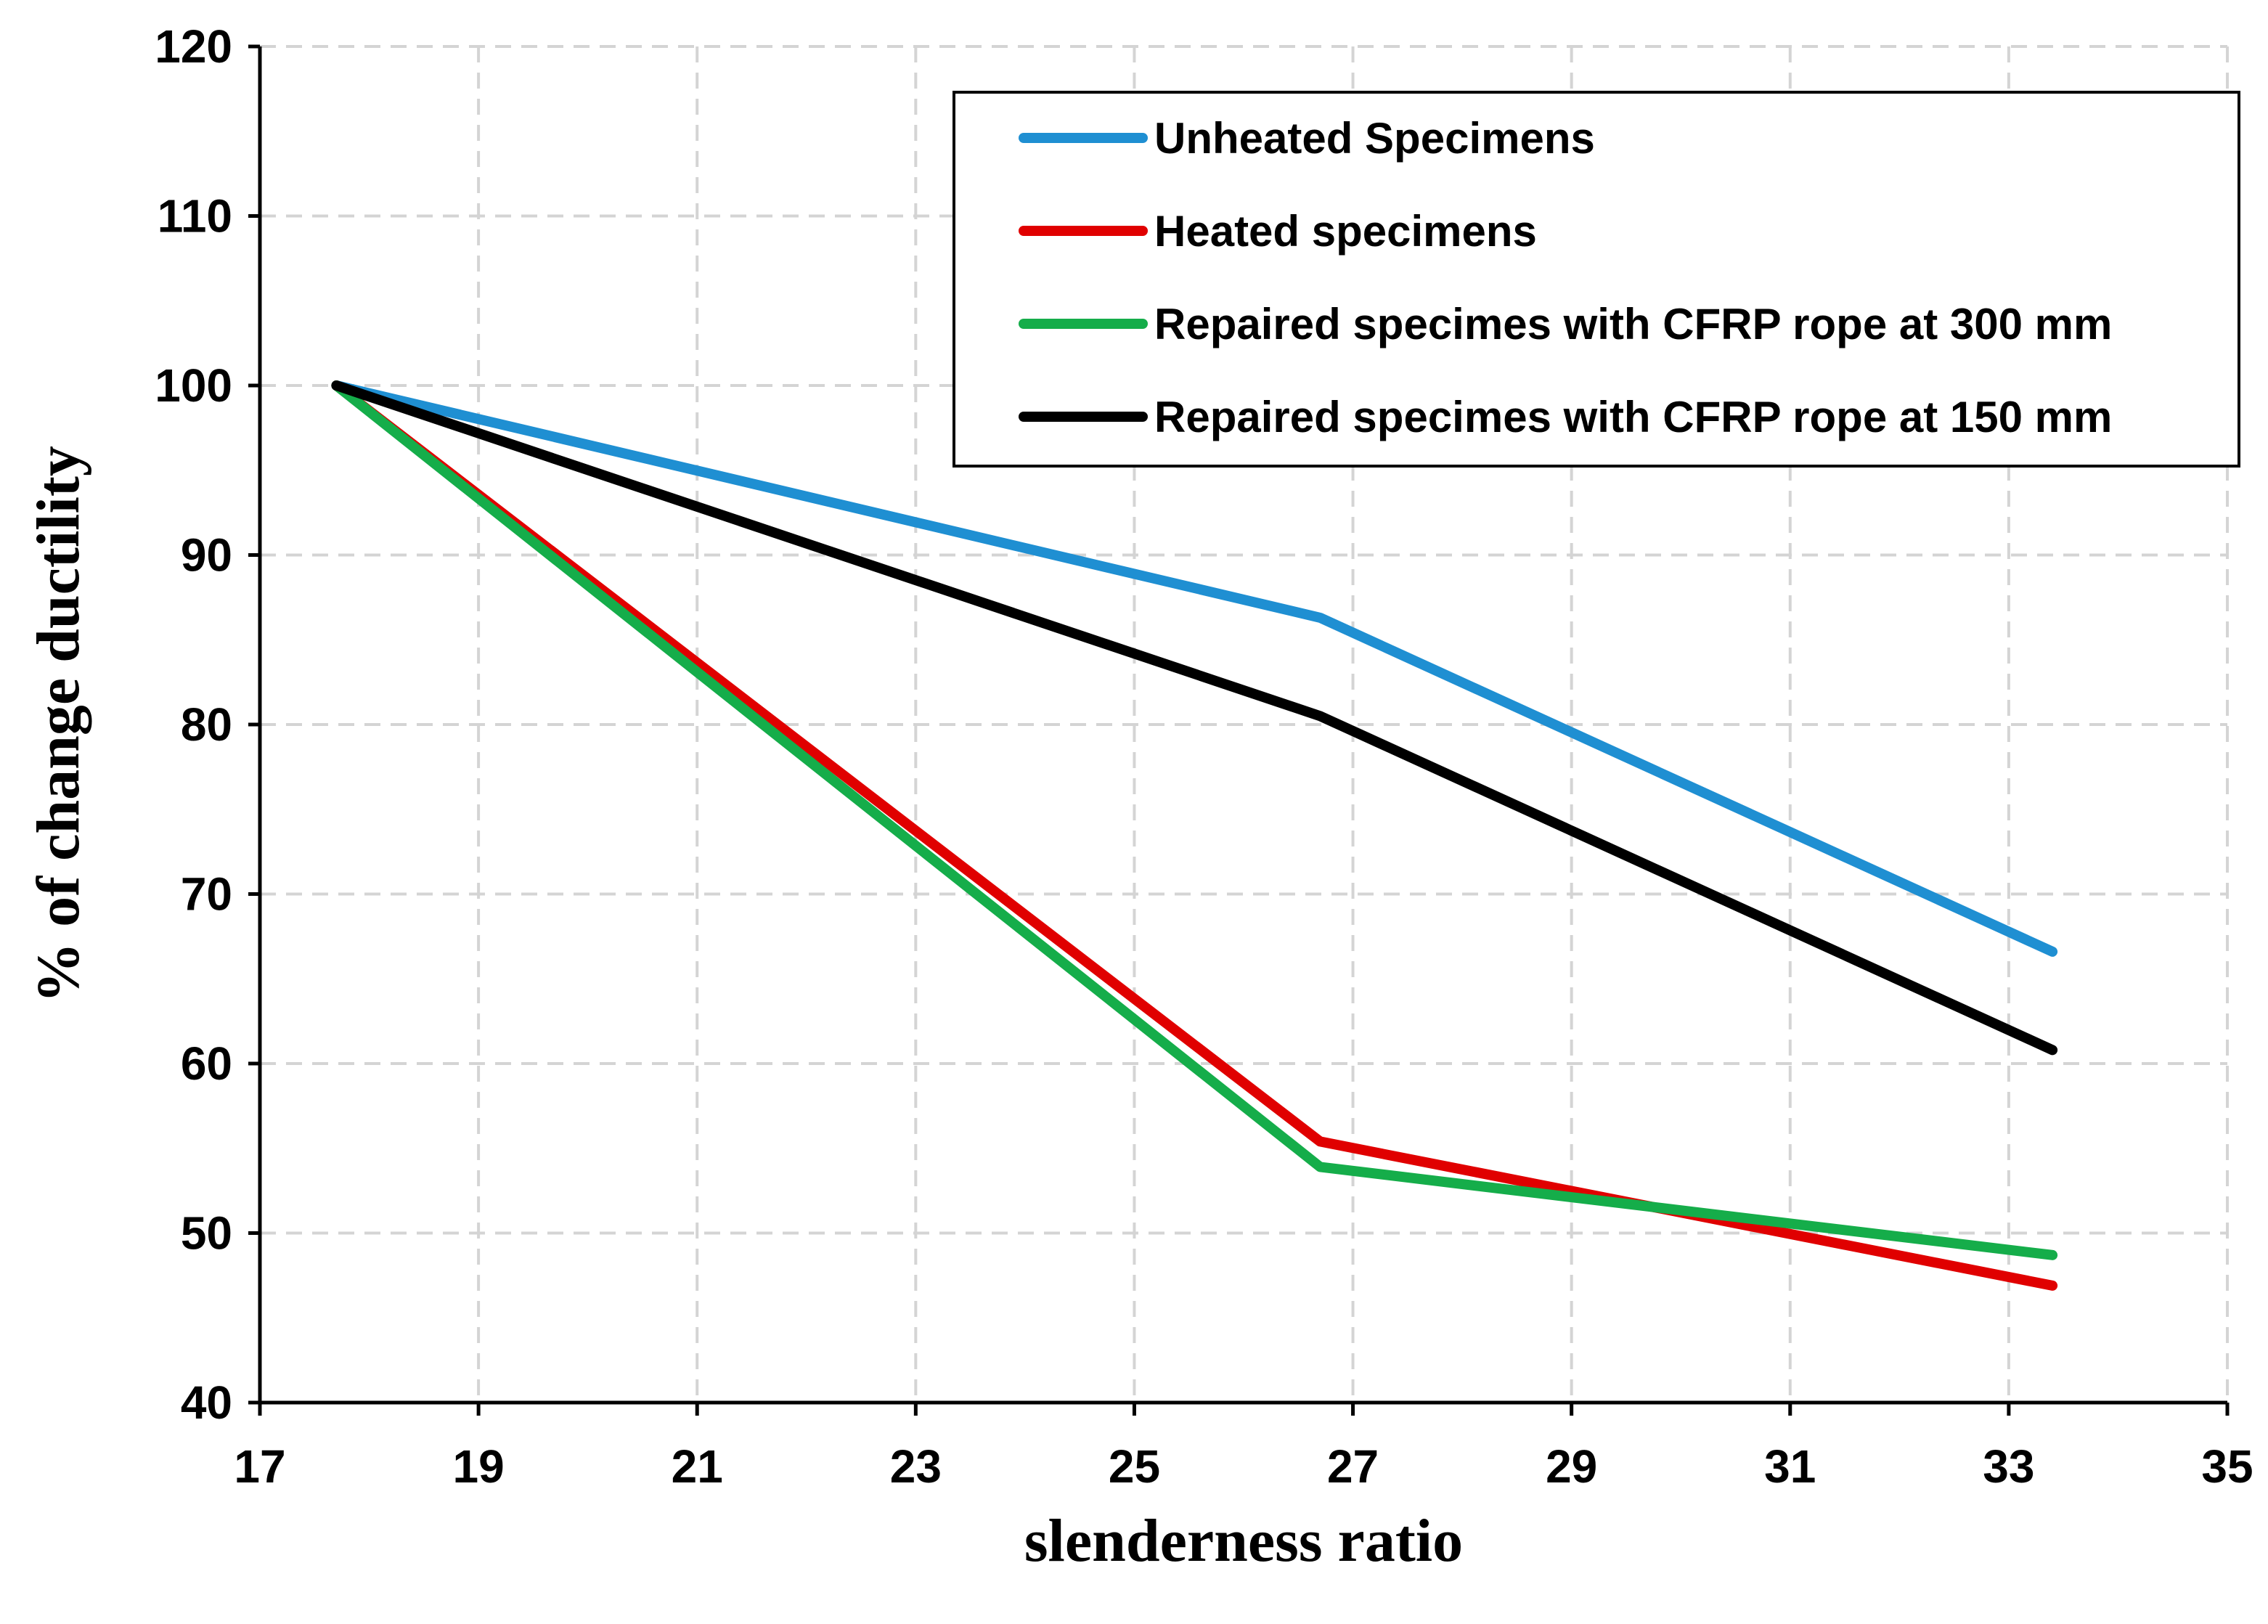 This screenshot has width=2268, height=1624. Describe the element at coordinates (206, 895) in the screenshot. I see `y-tick-label: 70` at that location.